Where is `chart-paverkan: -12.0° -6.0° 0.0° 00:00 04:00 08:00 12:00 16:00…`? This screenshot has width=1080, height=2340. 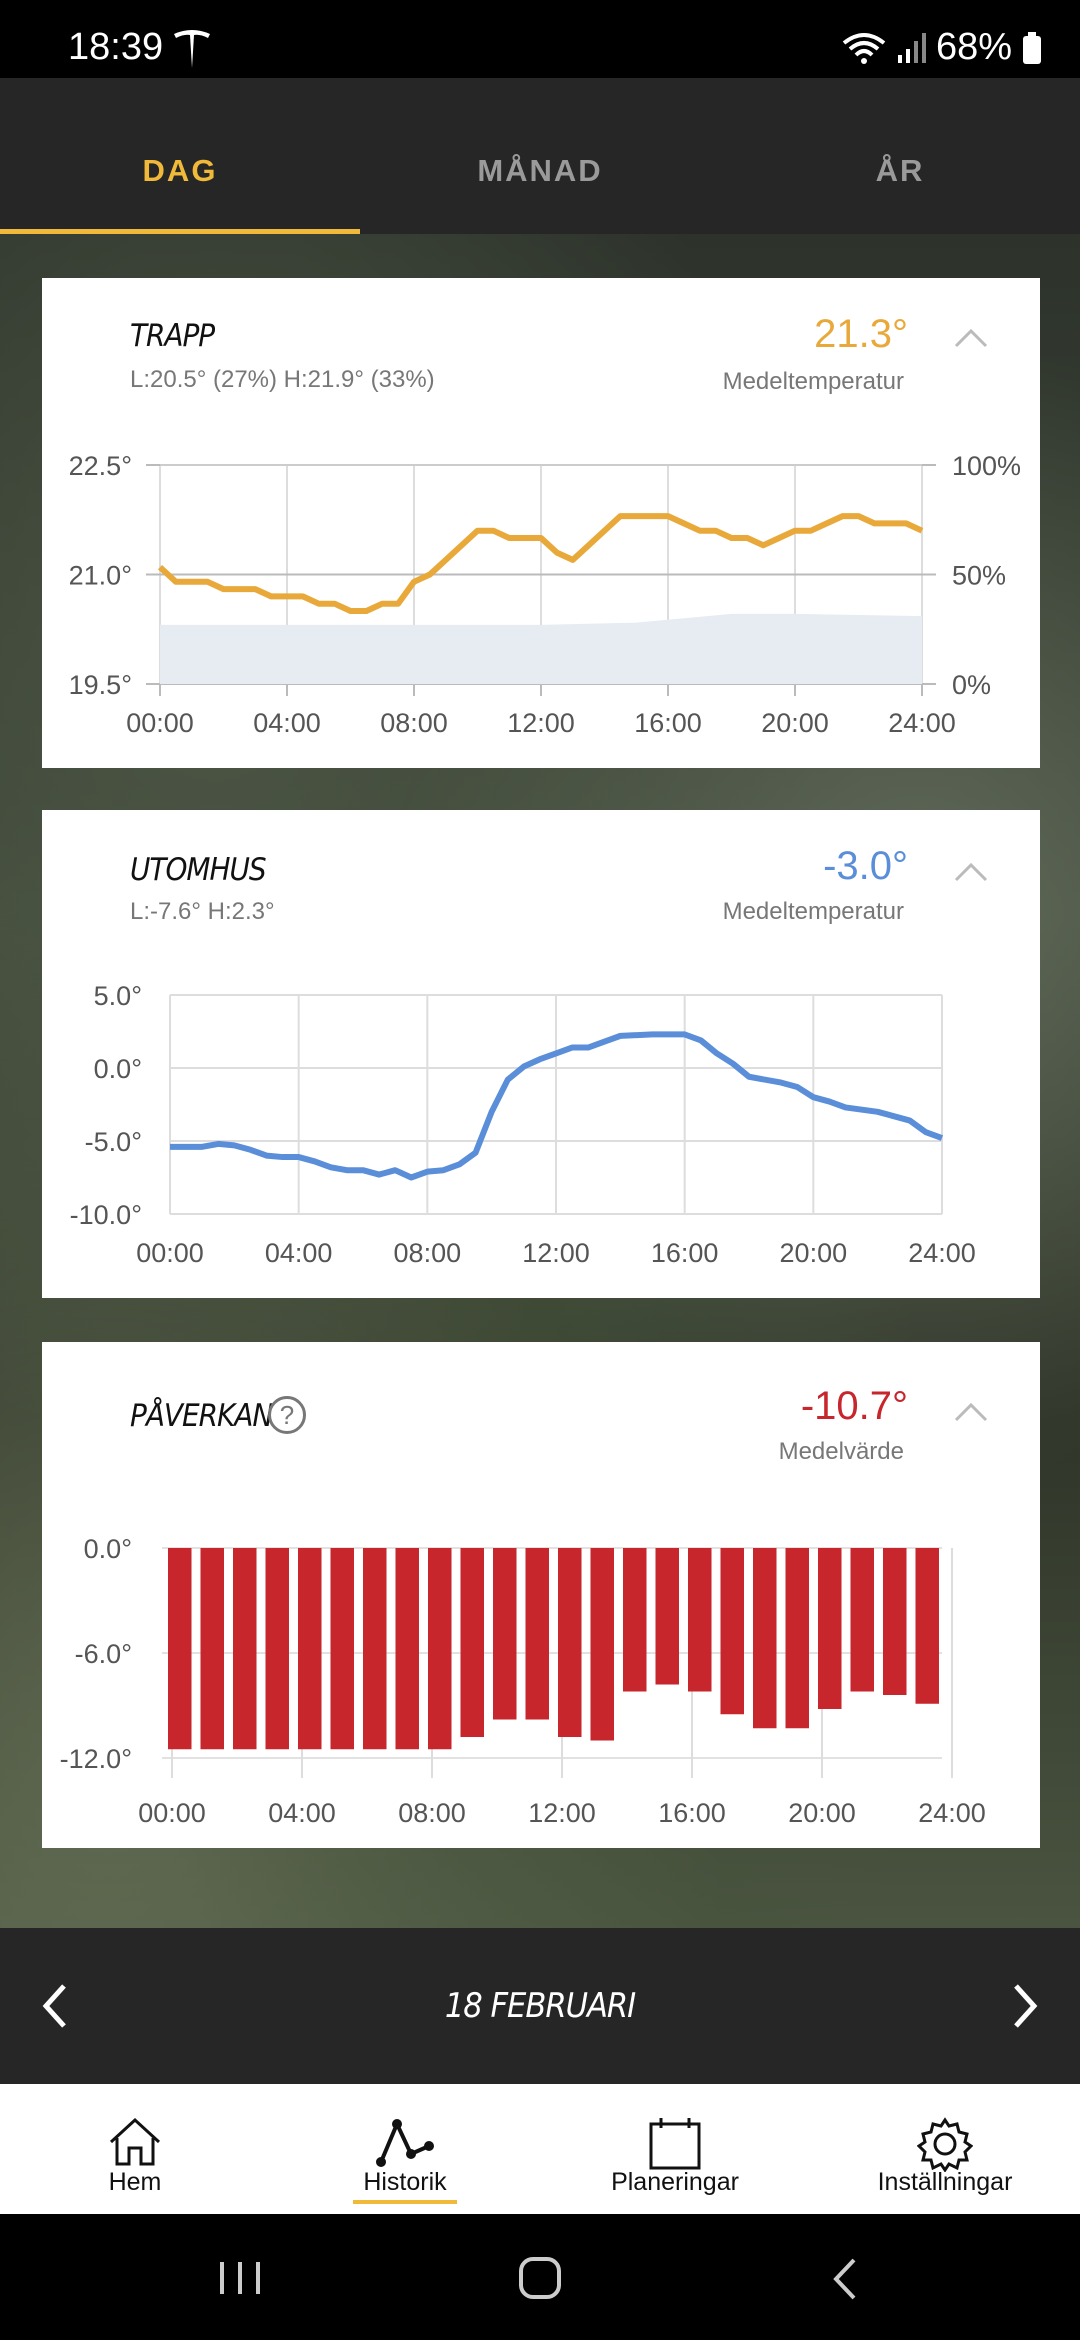 chart-paverkan: -12.0° -6.0° 0.0° 00:00 04:00 08:00 12:00 16:00… is located at coordinates (523, 1681).